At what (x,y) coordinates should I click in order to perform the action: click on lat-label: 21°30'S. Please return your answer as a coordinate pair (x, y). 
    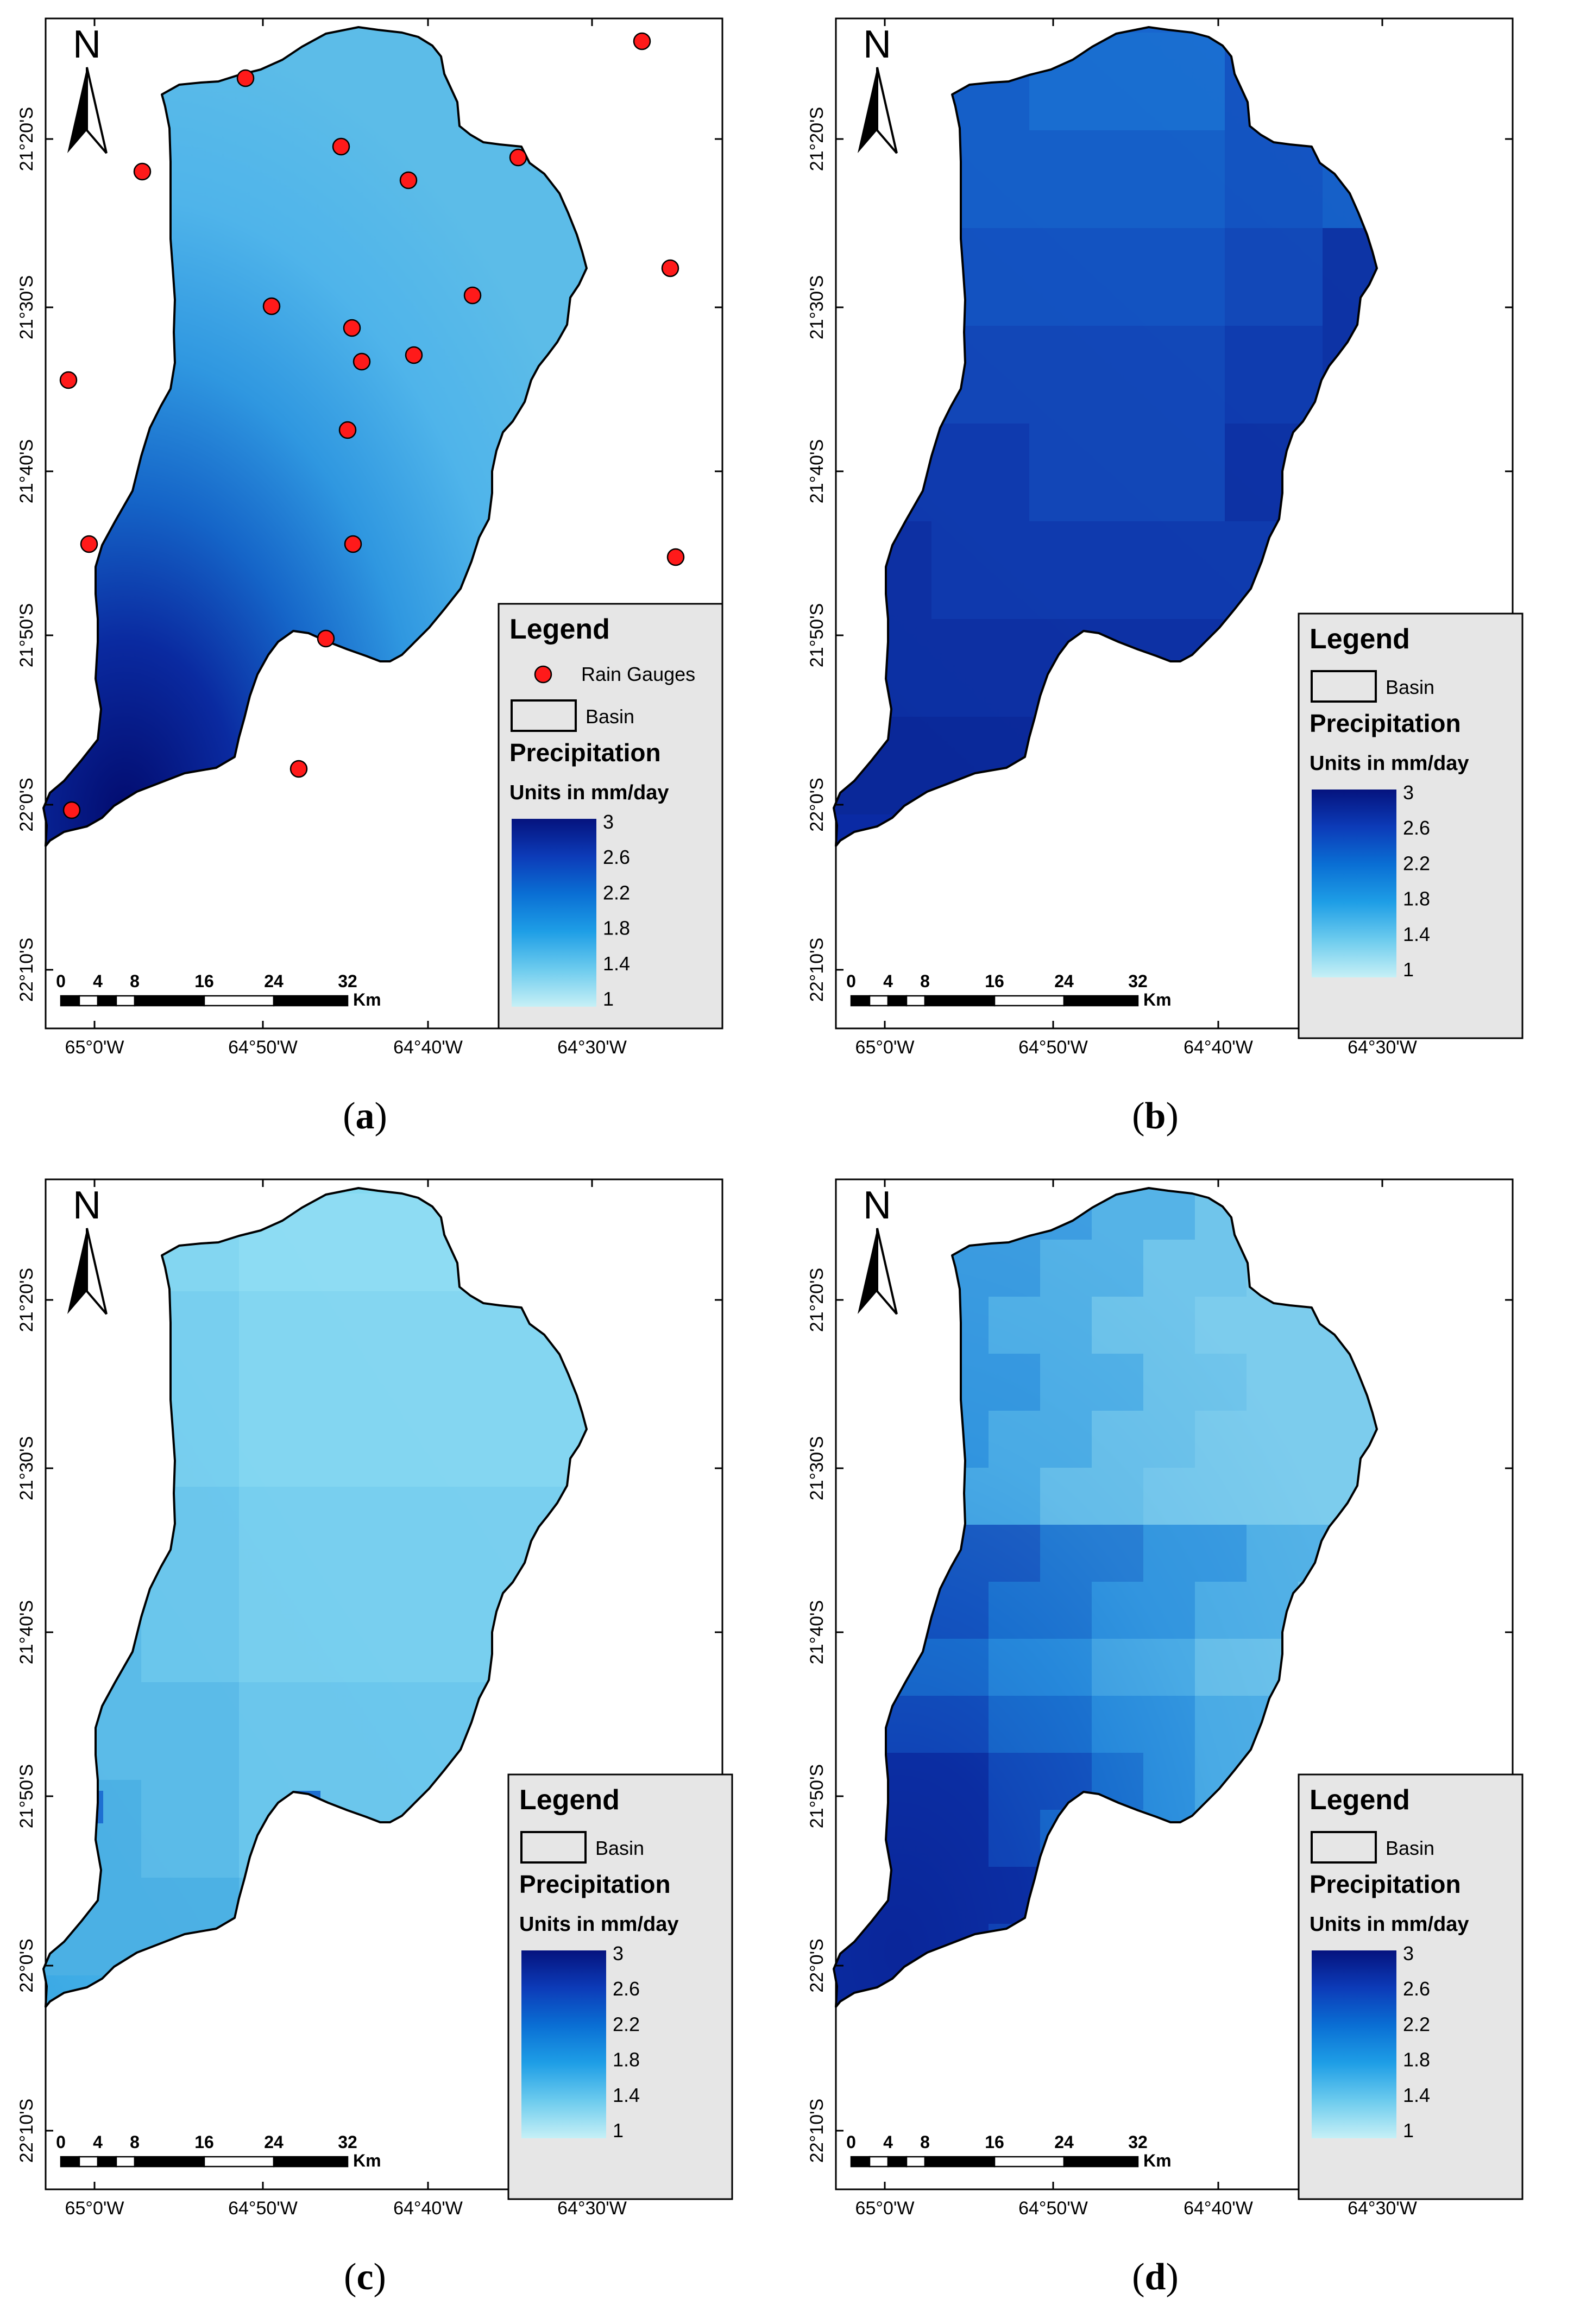
    Looking at the image, I should click on (27, 1468).